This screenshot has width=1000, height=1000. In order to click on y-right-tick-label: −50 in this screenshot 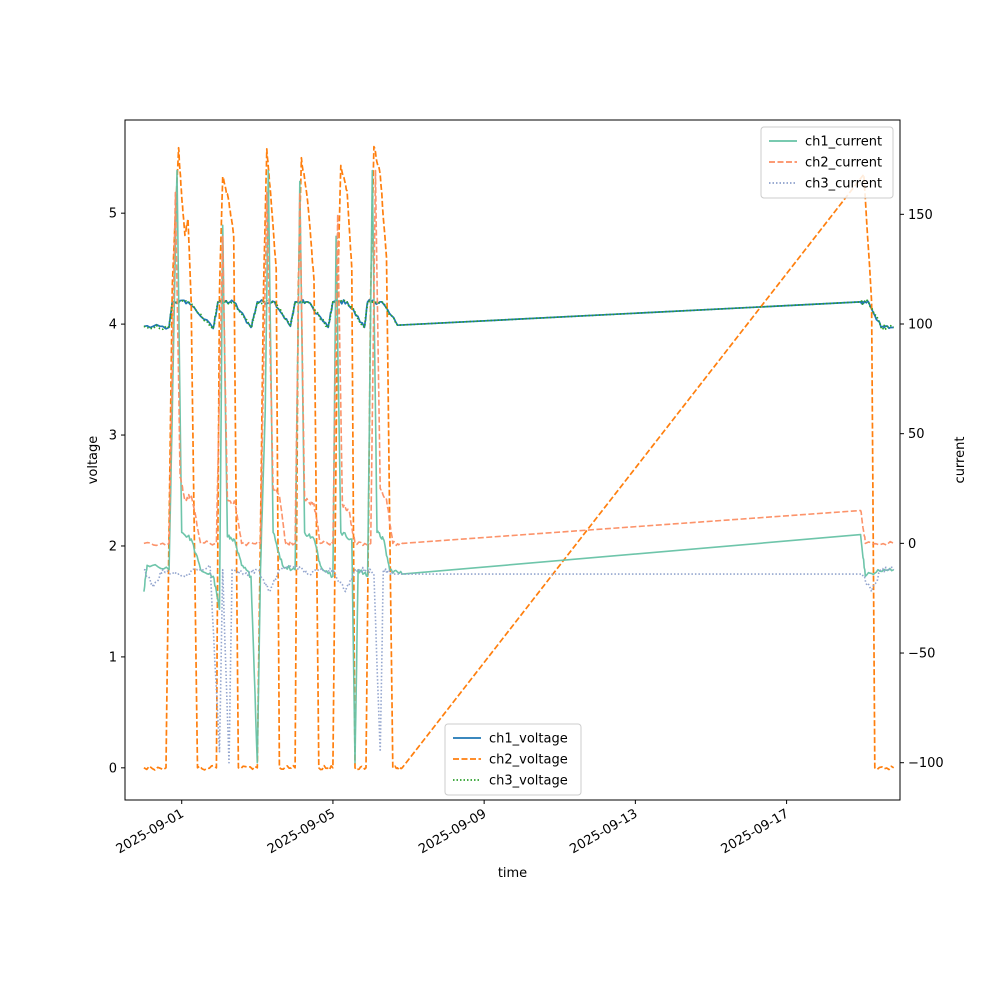, I will do `click(921, 654)`.